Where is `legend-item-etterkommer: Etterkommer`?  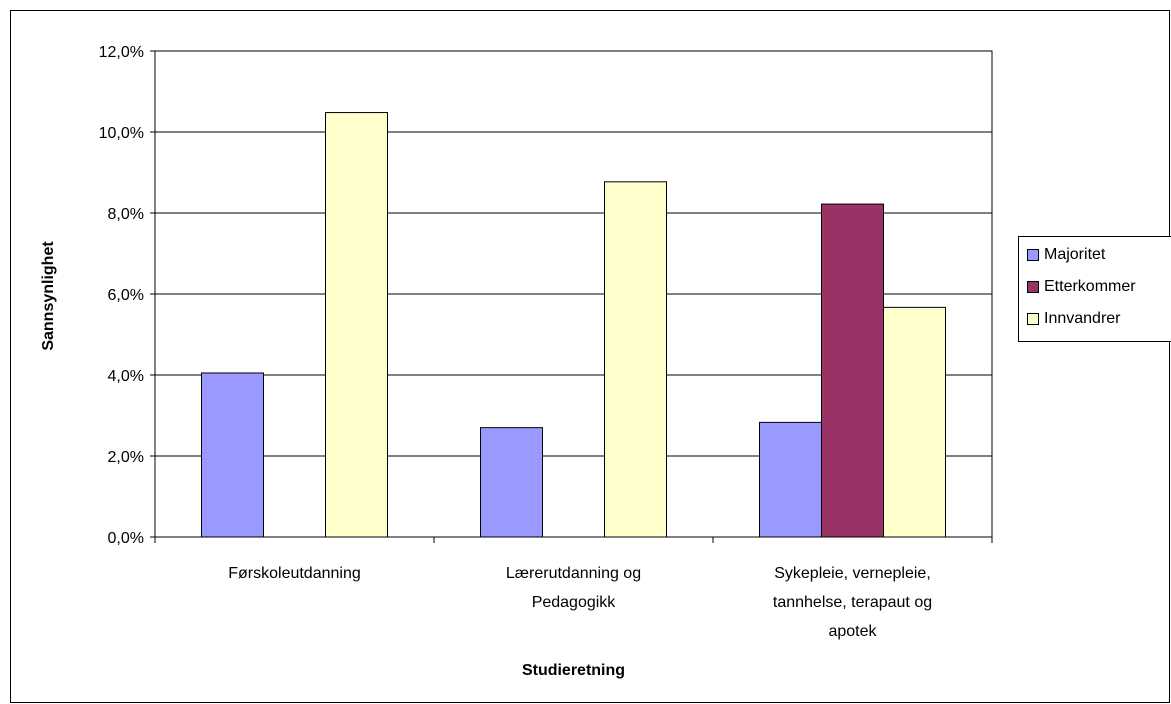 legend-item-etterkommer: Etterkommer is located at coordinates (1081, 287).